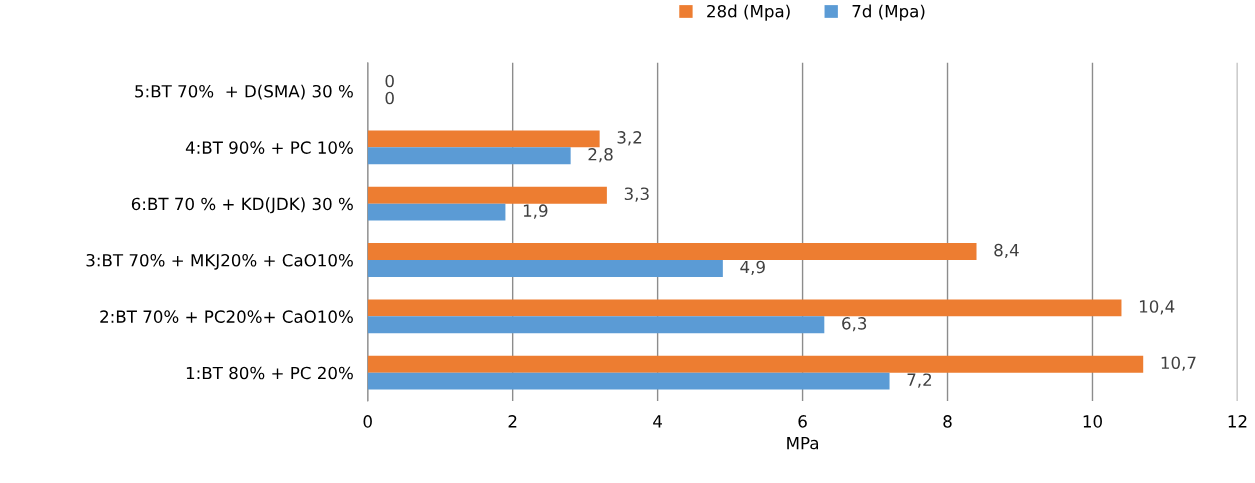 This screenshot has height=483, width=1255. I want to click on y-tick-label: 5:BT 70% + D(SMA) 30 %, so click(244, 92).